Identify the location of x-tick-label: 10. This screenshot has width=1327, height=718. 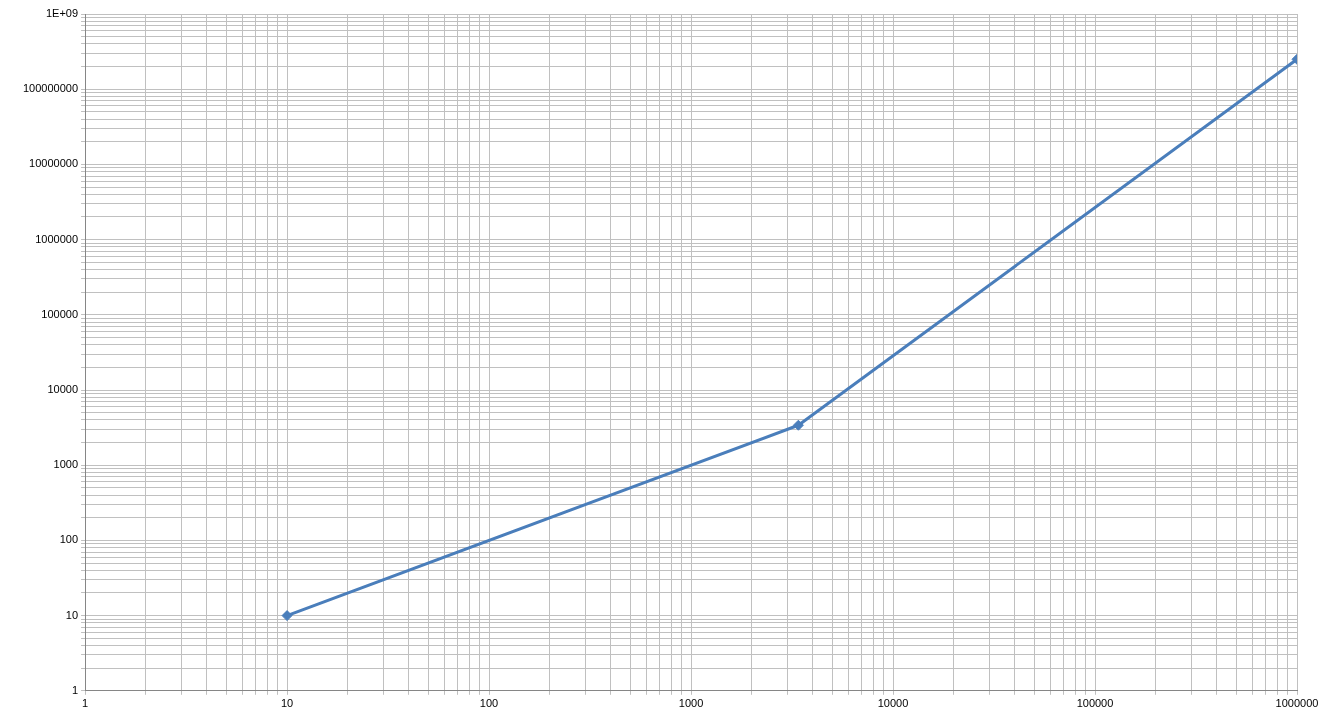
(287, 703).